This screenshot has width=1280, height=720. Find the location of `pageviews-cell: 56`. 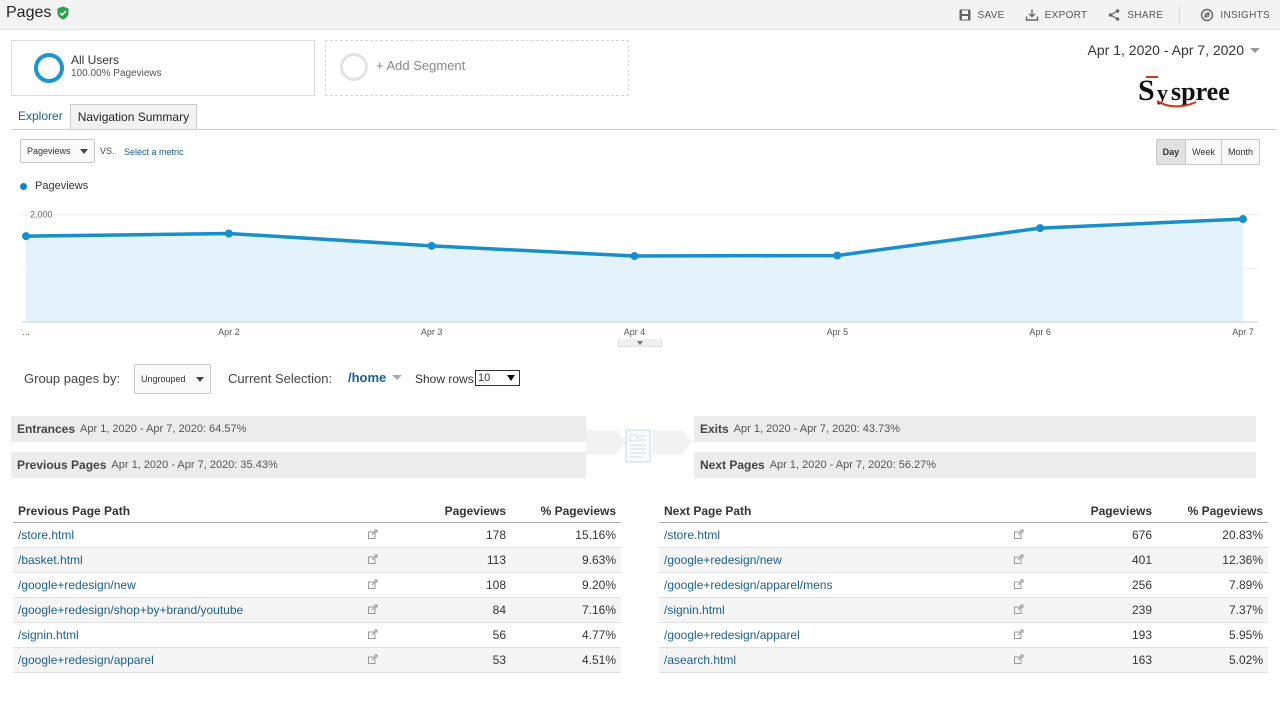

pageviews-cell: 56 is located at coordinates (447, 635).